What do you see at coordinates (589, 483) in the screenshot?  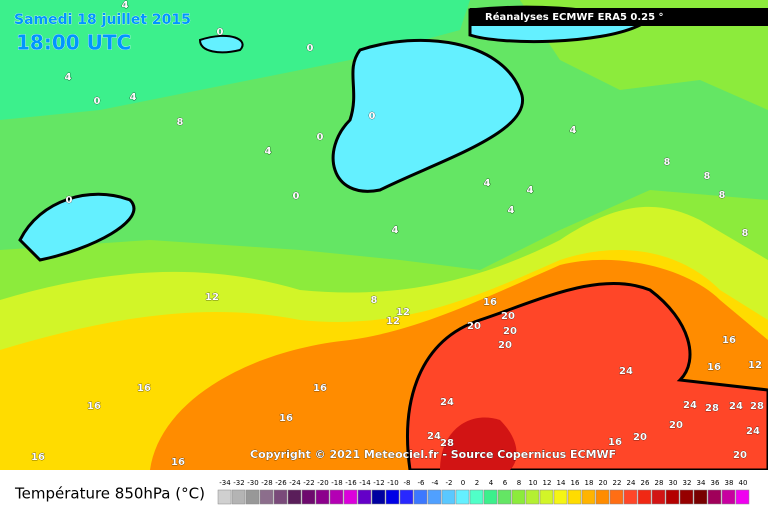 I see `legend-tick-label: 18` at bounding box center [589, 483].